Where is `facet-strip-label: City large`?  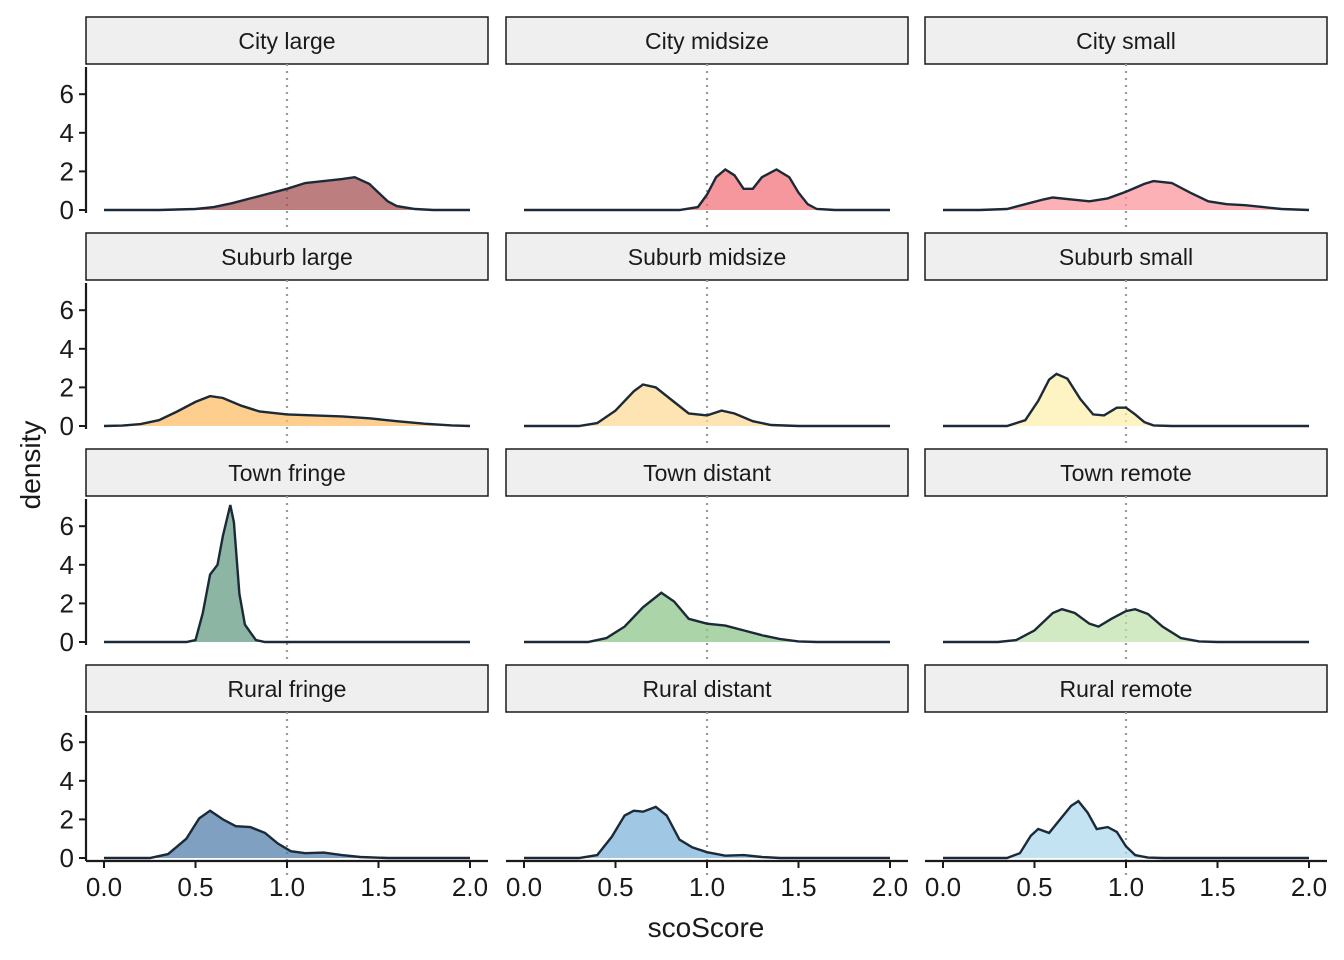 facet-strip-label: City large is located at coordinates (286, 41).